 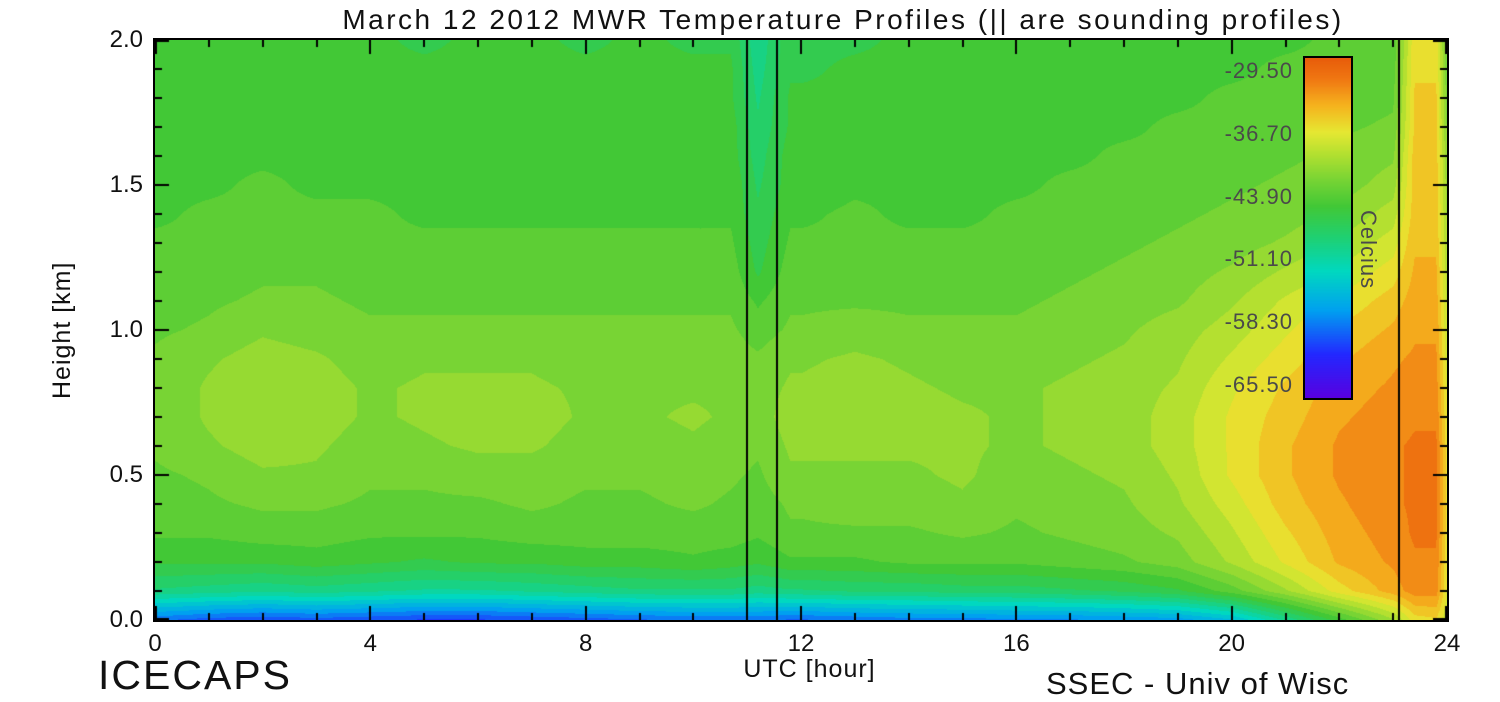 I want to click on colorbar-label: Celcius, so click(x=1368, y=250).